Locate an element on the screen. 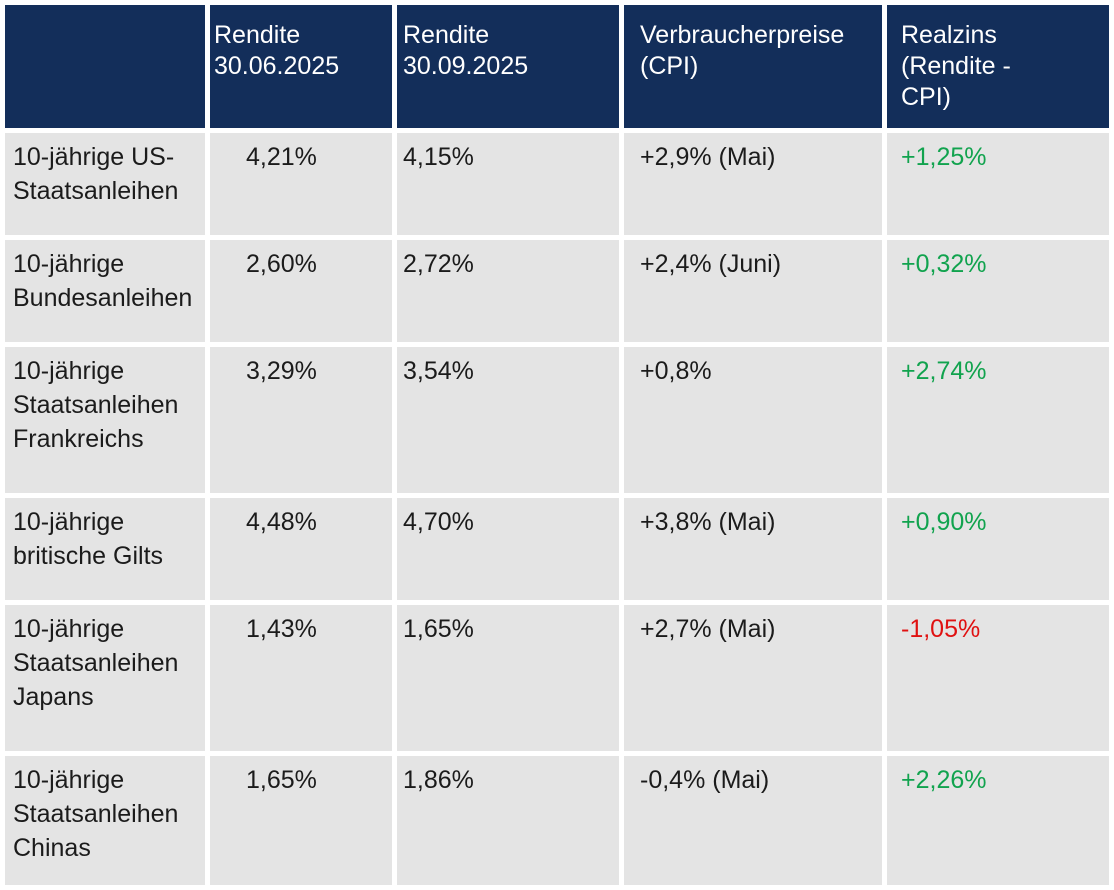 This screenshot has width=1114, height=890. realzins-cell: +2,74% is located at coordinates (998, 420).